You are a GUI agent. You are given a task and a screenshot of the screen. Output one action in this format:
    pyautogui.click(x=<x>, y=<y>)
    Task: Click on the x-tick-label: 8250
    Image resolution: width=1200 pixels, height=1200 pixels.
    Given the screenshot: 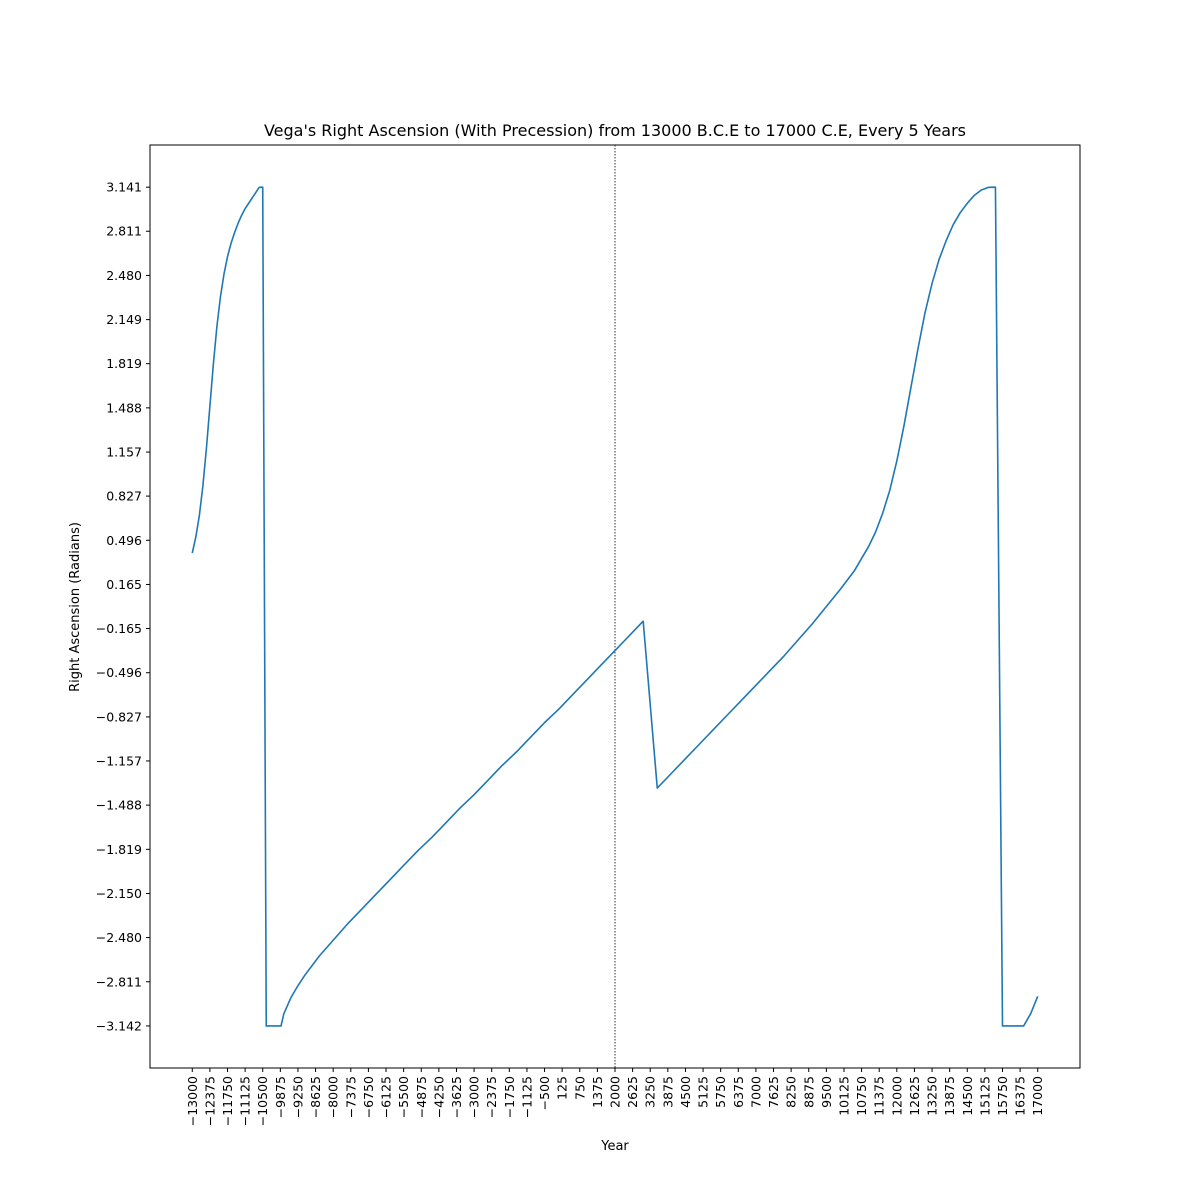 What is the action you would take?
    pyautogui.click(x=791, y=1092)
    